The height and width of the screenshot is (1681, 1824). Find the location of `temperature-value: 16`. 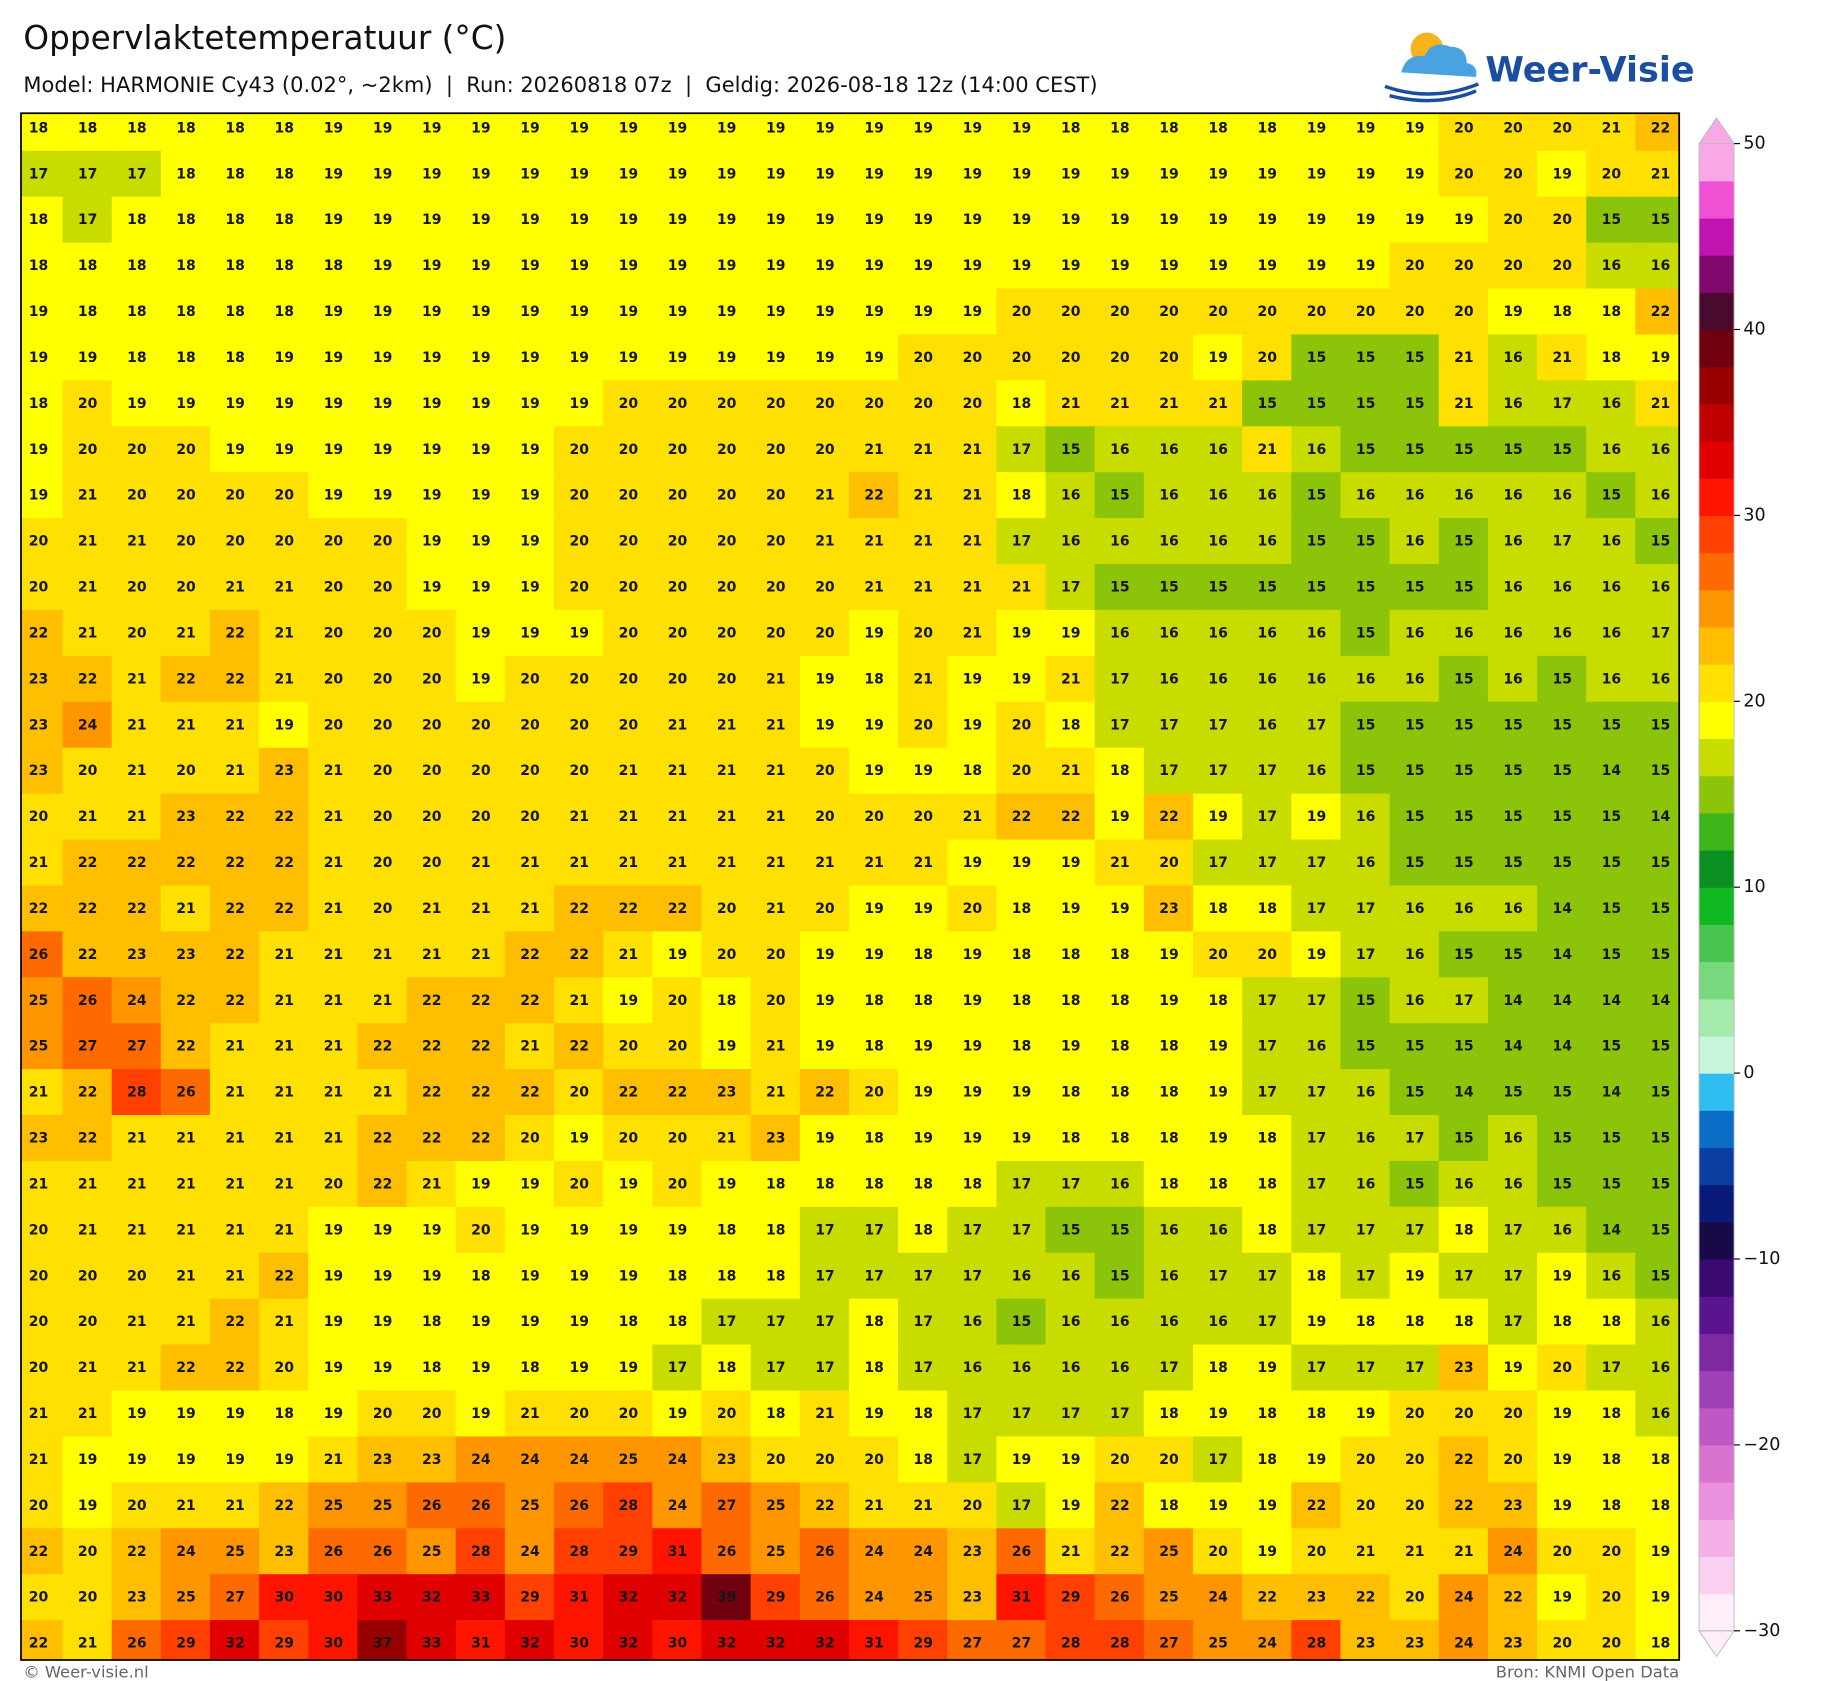

temperature-value: 16 is located at coordinates (972, 1322).